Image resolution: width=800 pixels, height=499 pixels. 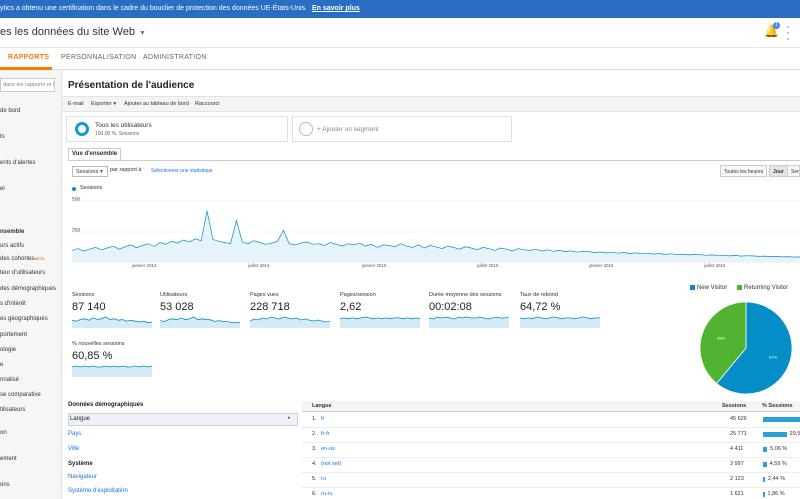 I want to click on sidebar-item-conversions: ons, so click(x=5, y=485).